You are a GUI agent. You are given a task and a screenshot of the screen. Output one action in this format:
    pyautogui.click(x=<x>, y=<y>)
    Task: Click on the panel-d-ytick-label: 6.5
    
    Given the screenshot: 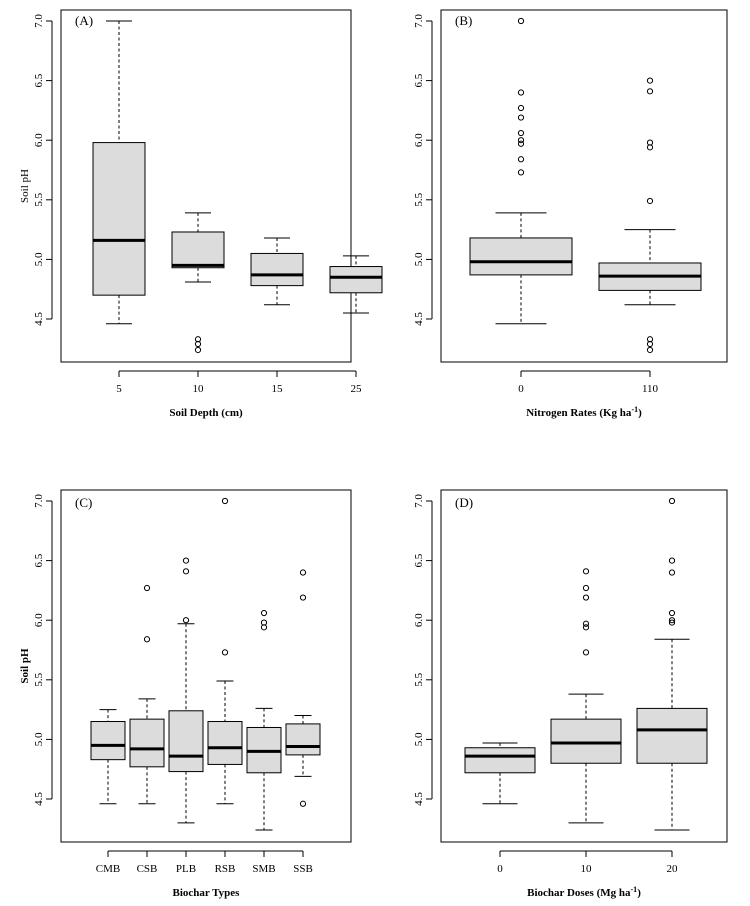 What is the action you would take?
    pyautogui.click(x=419, y=560)
    